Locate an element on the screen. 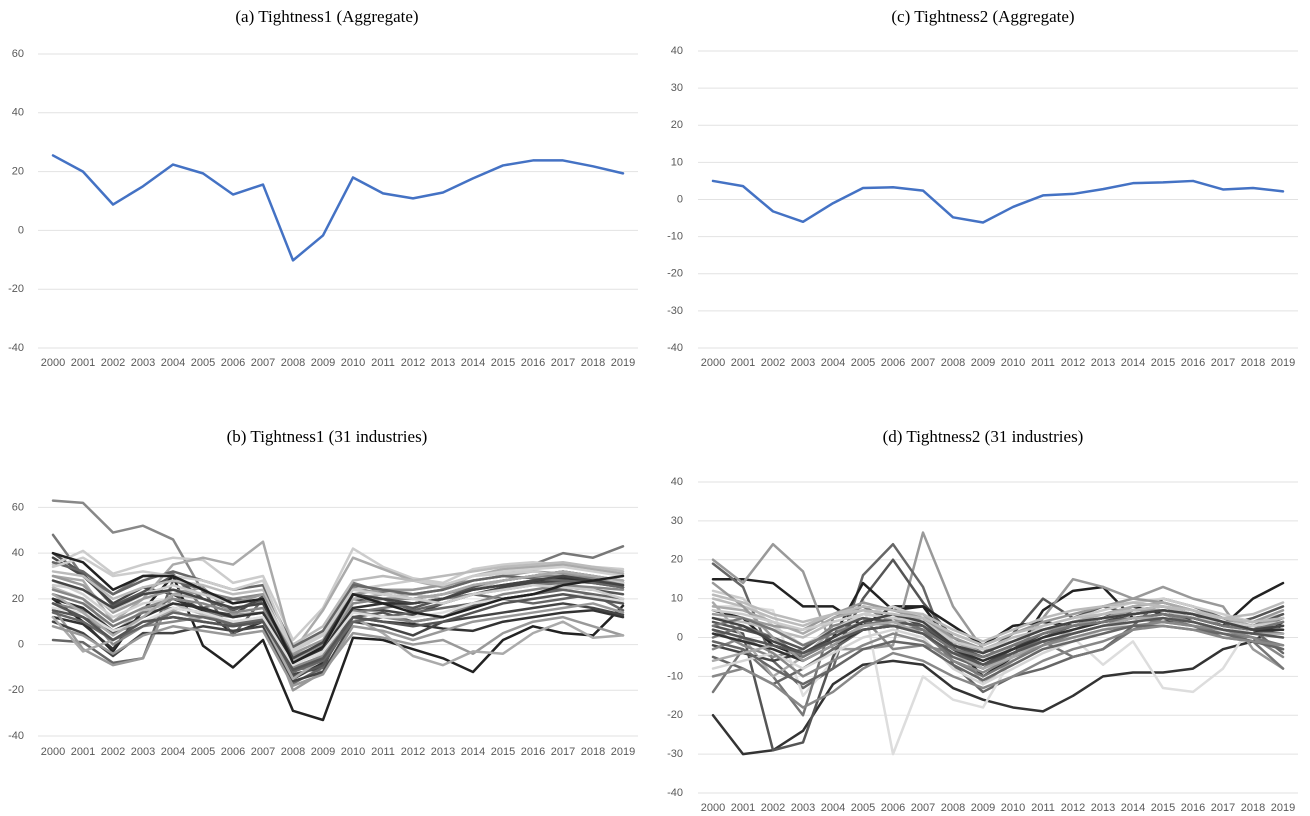 This screenshot has height=816, width=1310. y-tick-label: -30 is located at coordinates (675, 754).